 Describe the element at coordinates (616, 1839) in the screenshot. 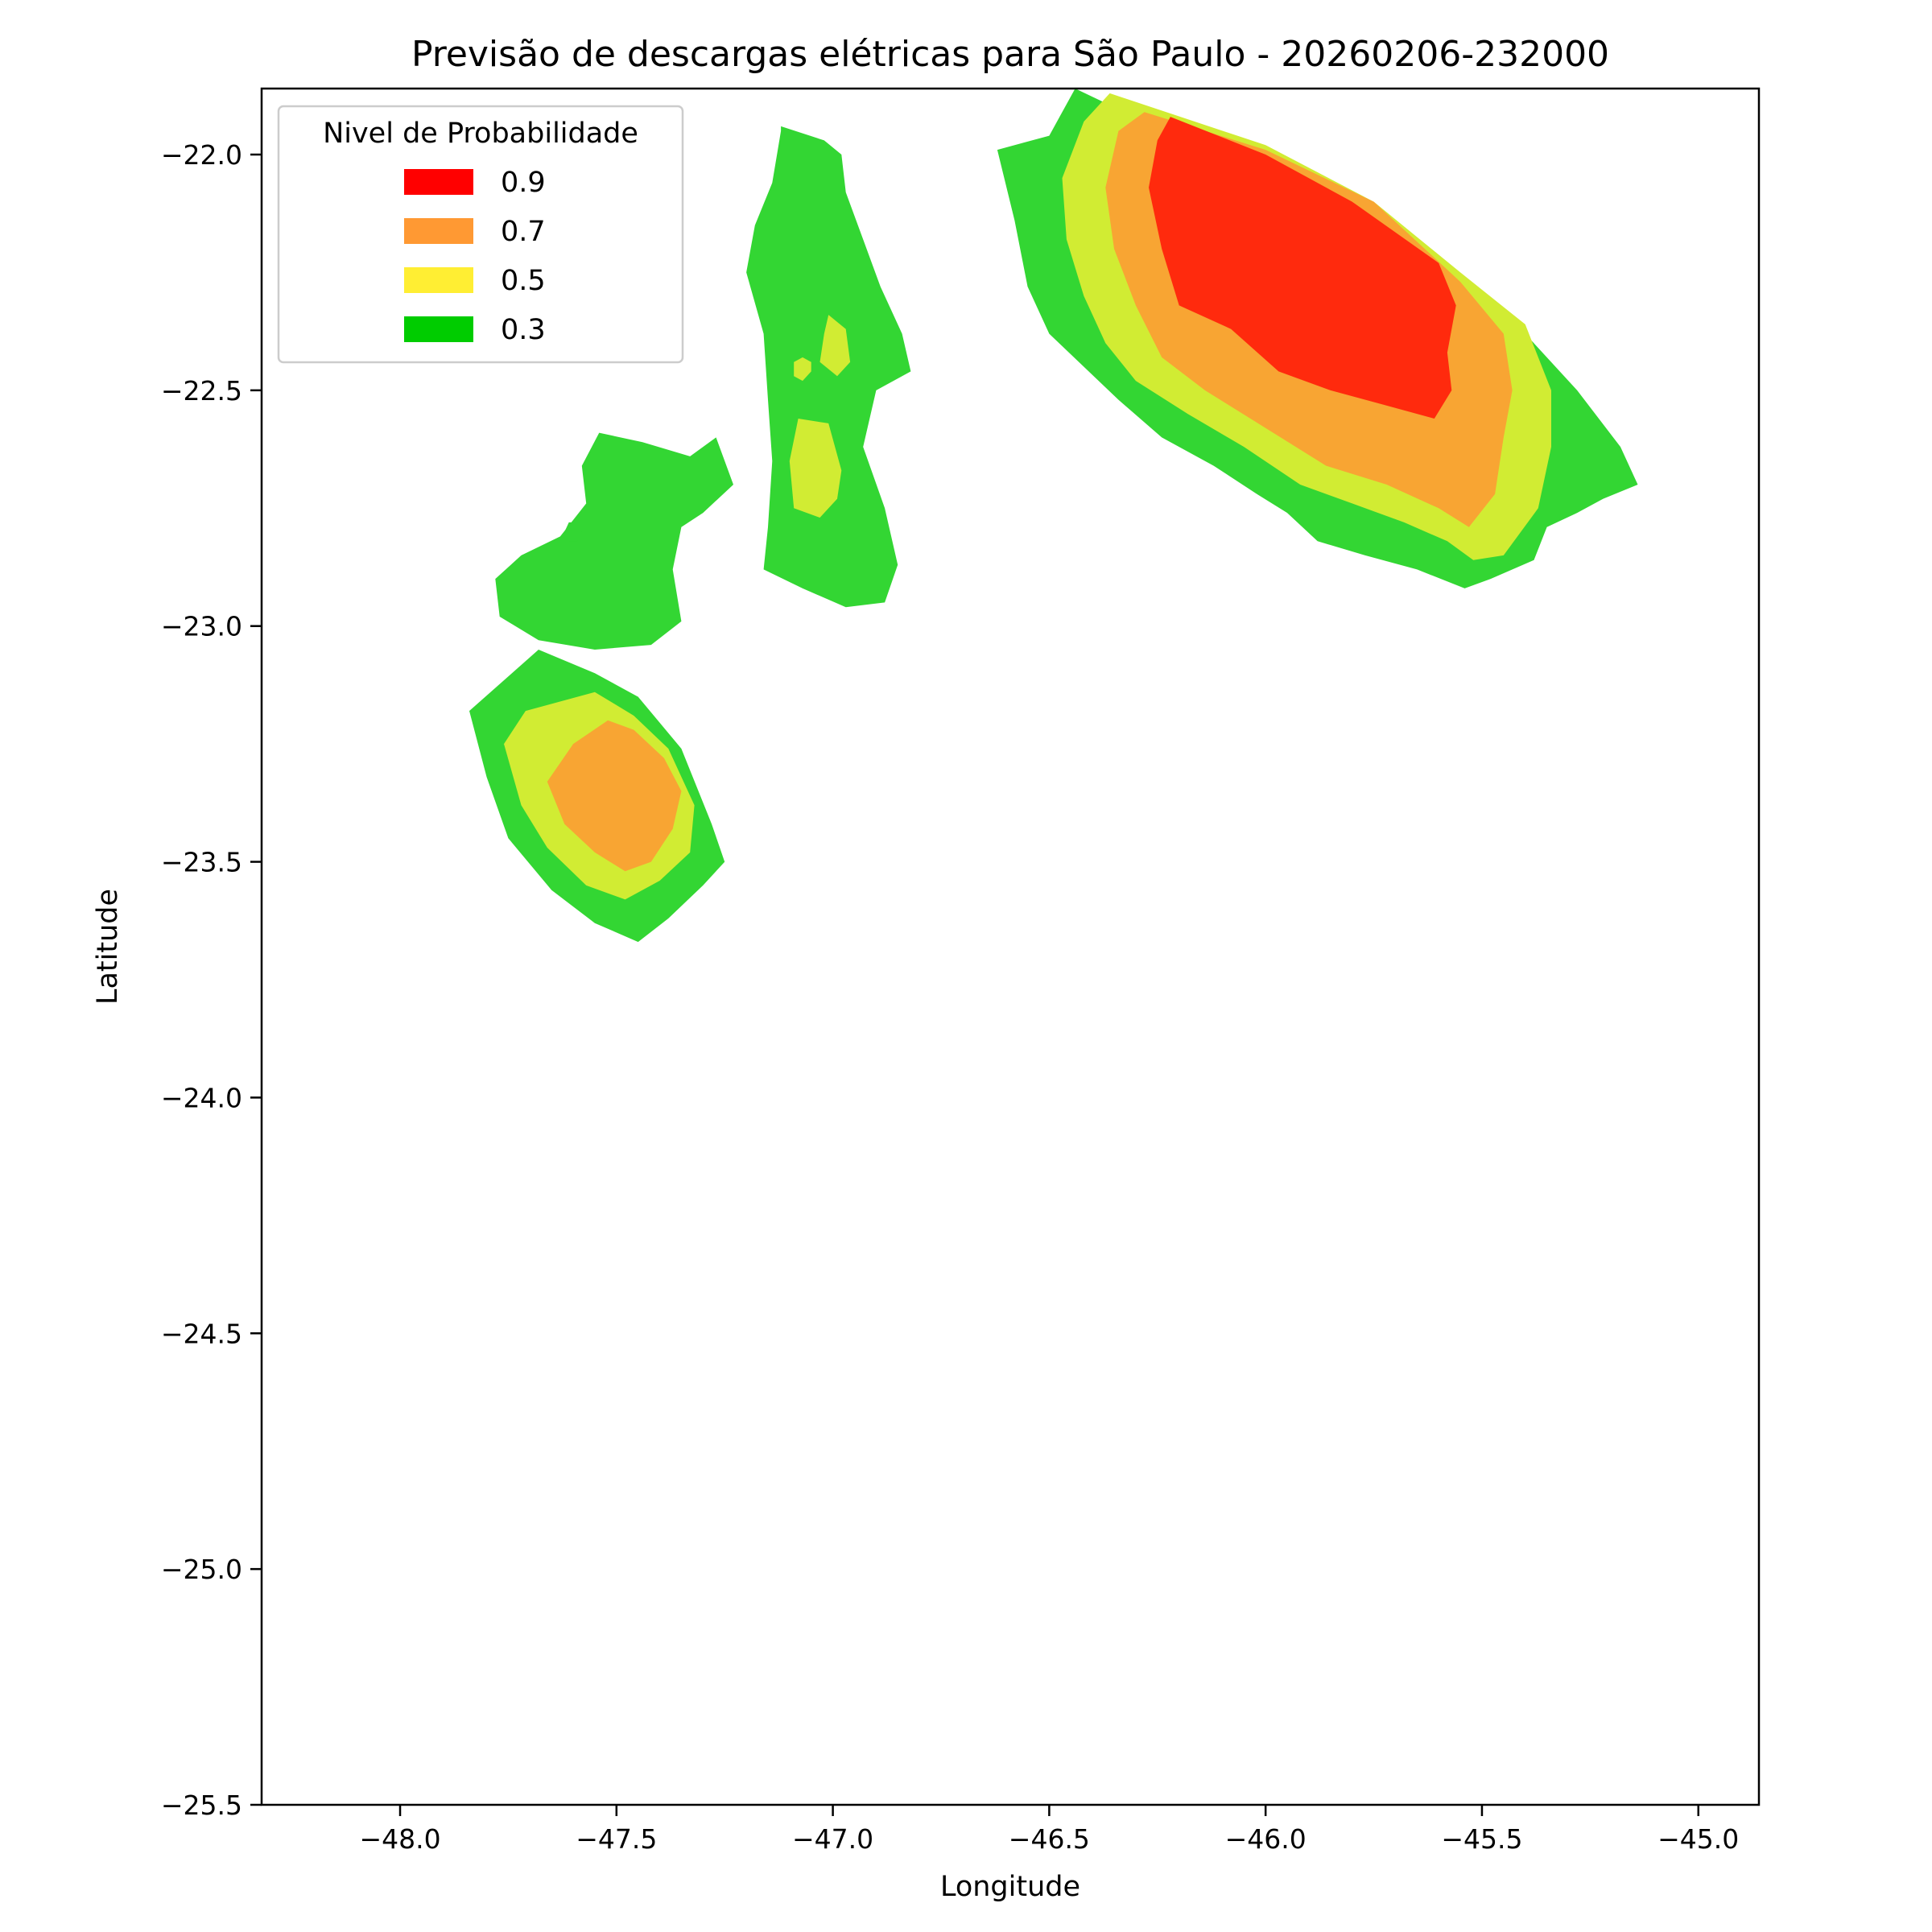

I see `x-tick-label: −47.5` at that location.